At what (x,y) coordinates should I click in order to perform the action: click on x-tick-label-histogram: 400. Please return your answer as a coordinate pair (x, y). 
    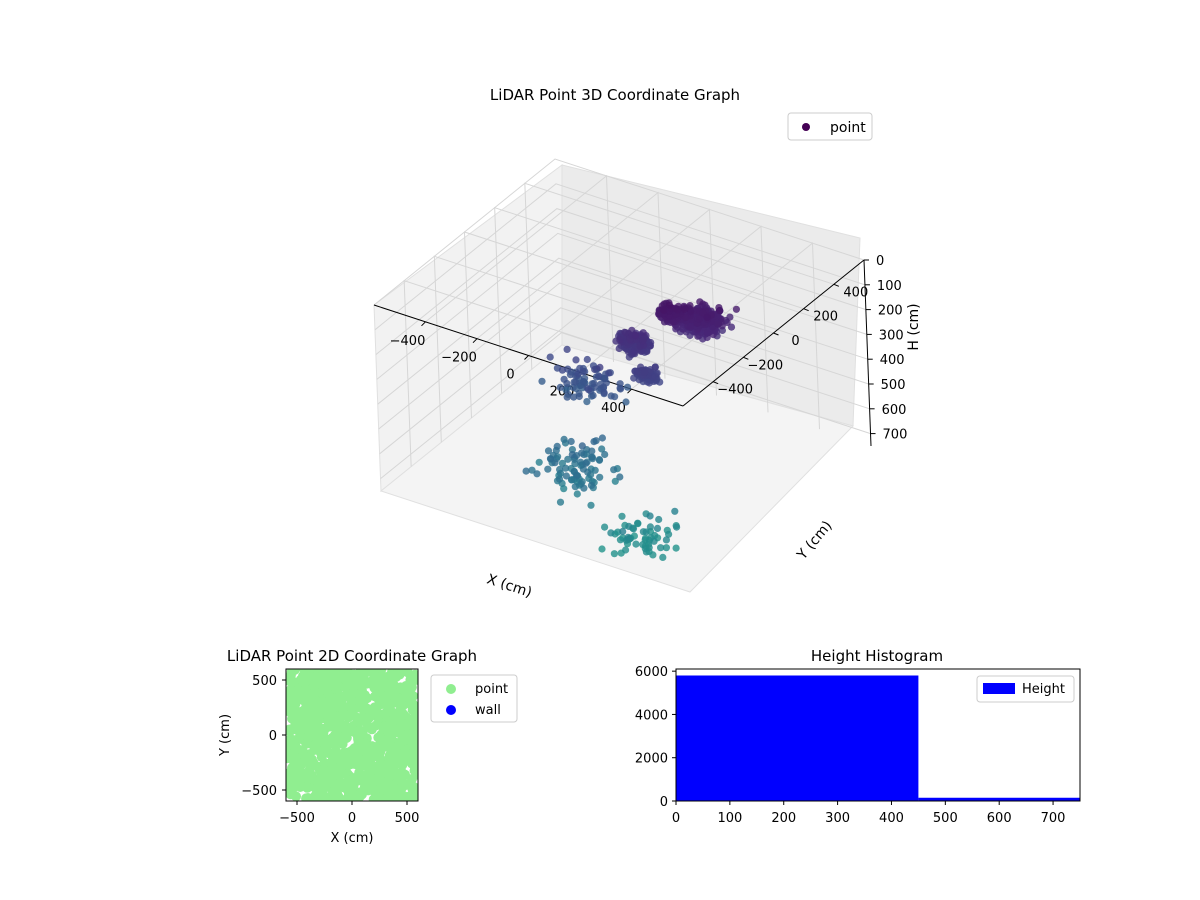
    Looking at the image, I should click on (891, 818).